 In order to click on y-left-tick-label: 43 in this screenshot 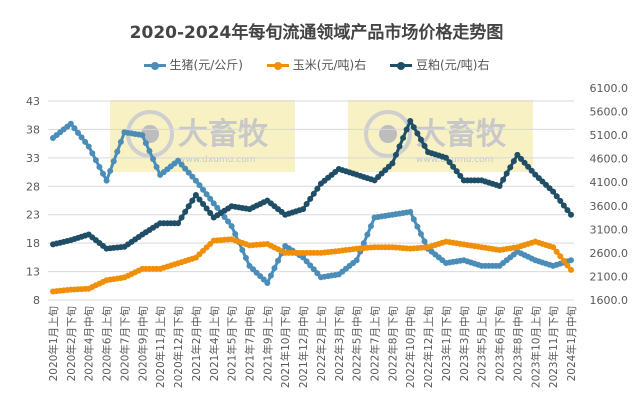, I will do `click(33, 101)`.